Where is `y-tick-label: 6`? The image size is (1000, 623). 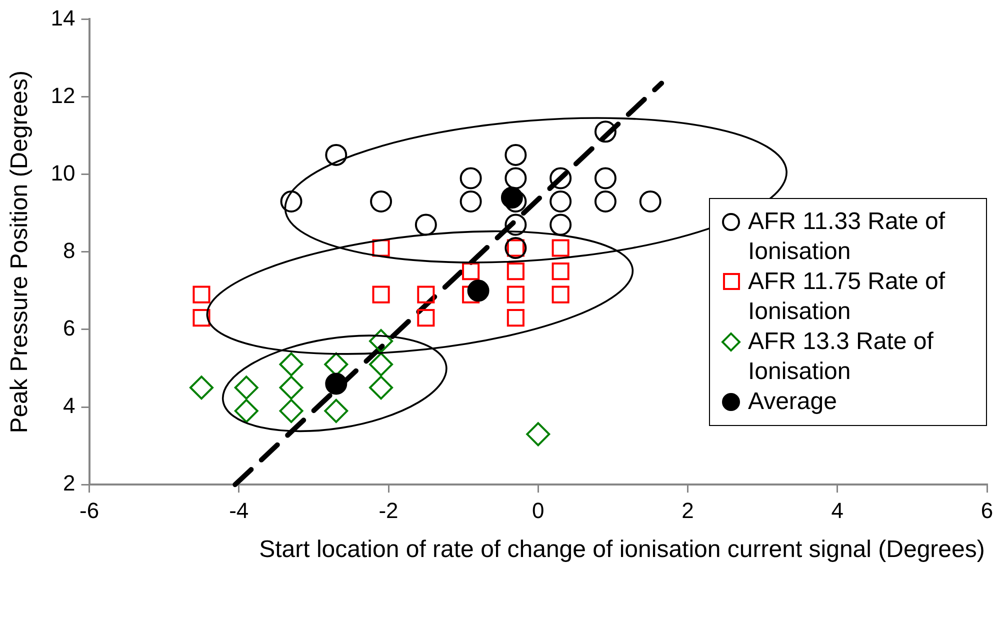
y-tick-label: 6 is located at coordinates (69, 328).